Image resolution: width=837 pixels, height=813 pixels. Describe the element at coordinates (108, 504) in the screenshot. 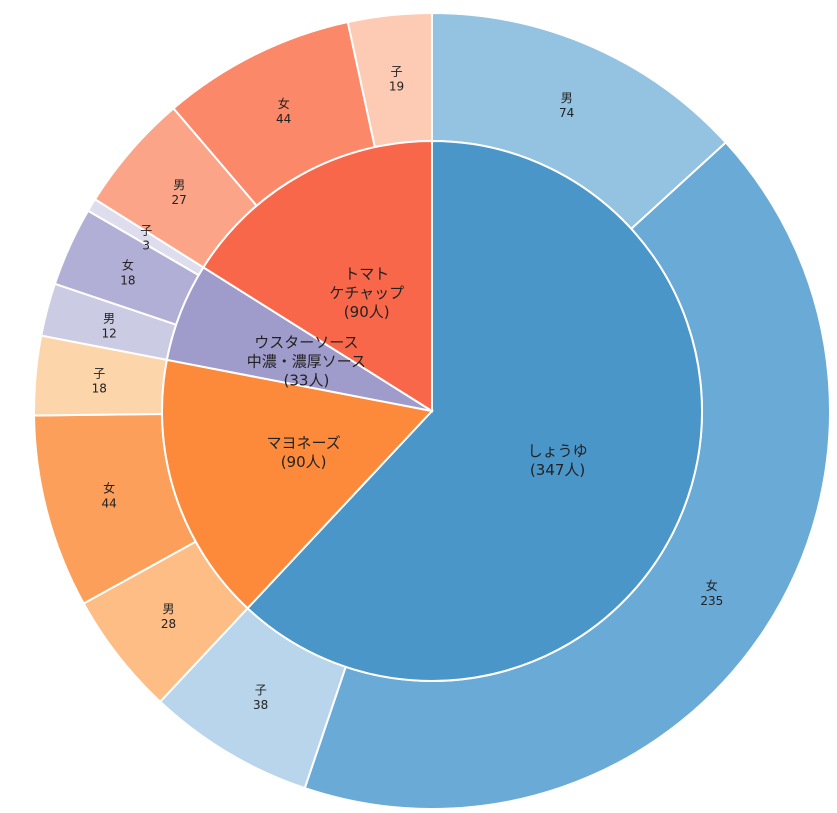

I see `outer-label-4-line-1: 44` at that location.